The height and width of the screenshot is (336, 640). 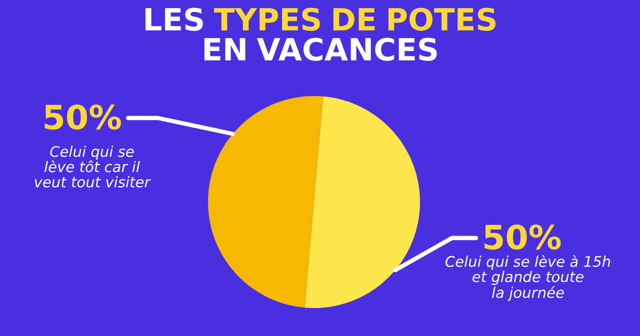 What do you see at coordinates (321, 34) in the screenshot?
I see `chart-title: LES TYPES DE POTES EN VACANCES` at bounding box center [321, 34].